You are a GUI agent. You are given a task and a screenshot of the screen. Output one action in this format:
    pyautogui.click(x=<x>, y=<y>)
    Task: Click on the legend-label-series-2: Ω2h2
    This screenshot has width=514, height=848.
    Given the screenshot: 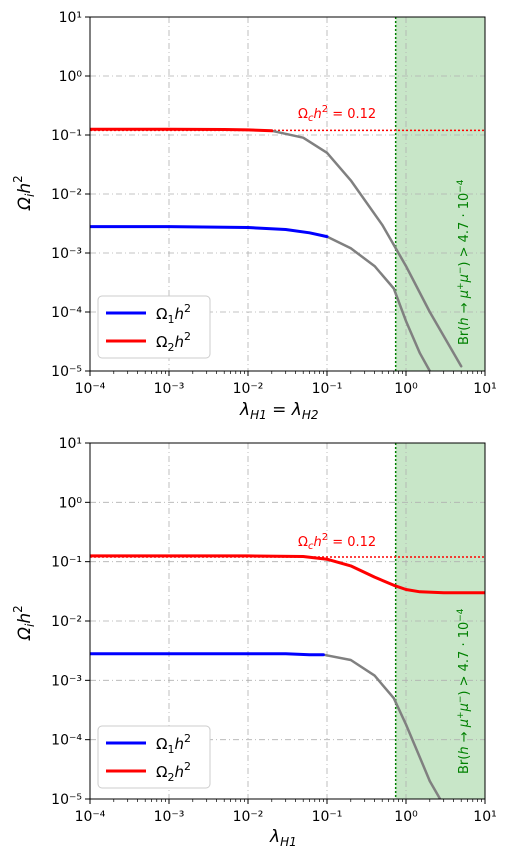 What is the action you would take?
    pyautogui.click(x=173, y=342)
    